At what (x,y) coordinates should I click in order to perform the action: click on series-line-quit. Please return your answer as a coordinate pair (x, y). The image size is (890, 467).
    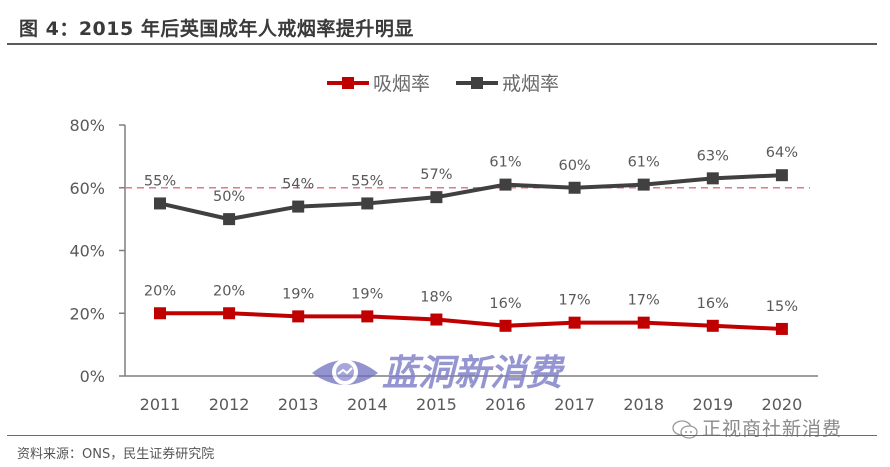
    Looking at the image, I should click on (470, 197).